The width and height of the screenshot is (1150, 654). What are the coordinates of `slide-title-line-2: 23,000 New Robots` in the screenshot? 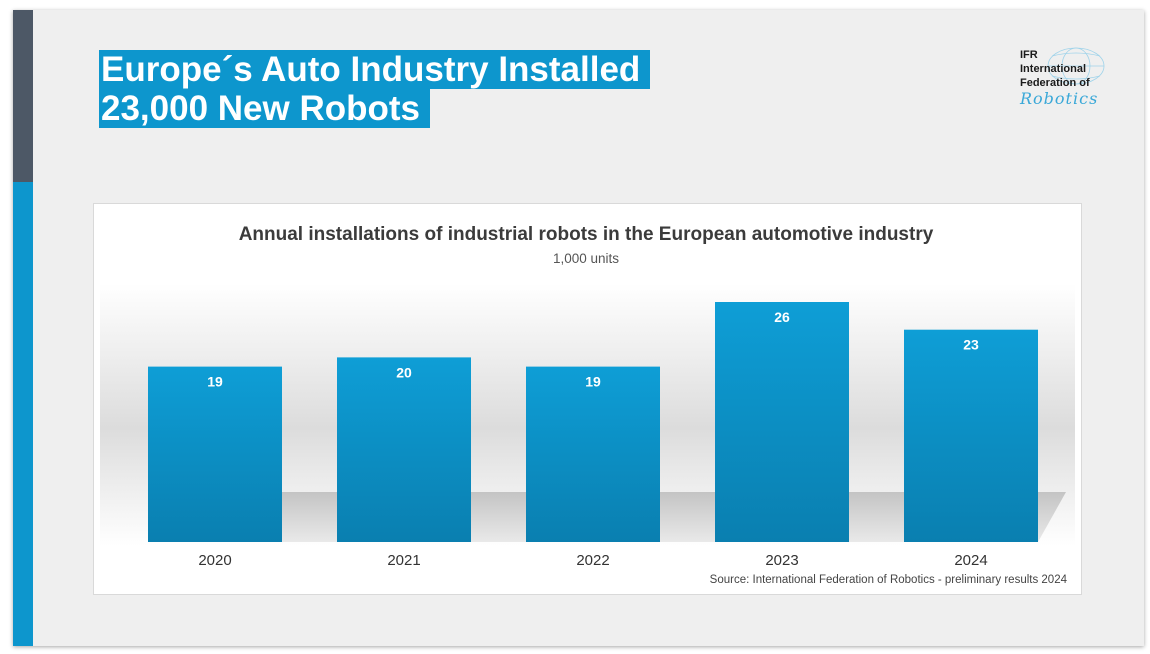 It's located at (264, 108).